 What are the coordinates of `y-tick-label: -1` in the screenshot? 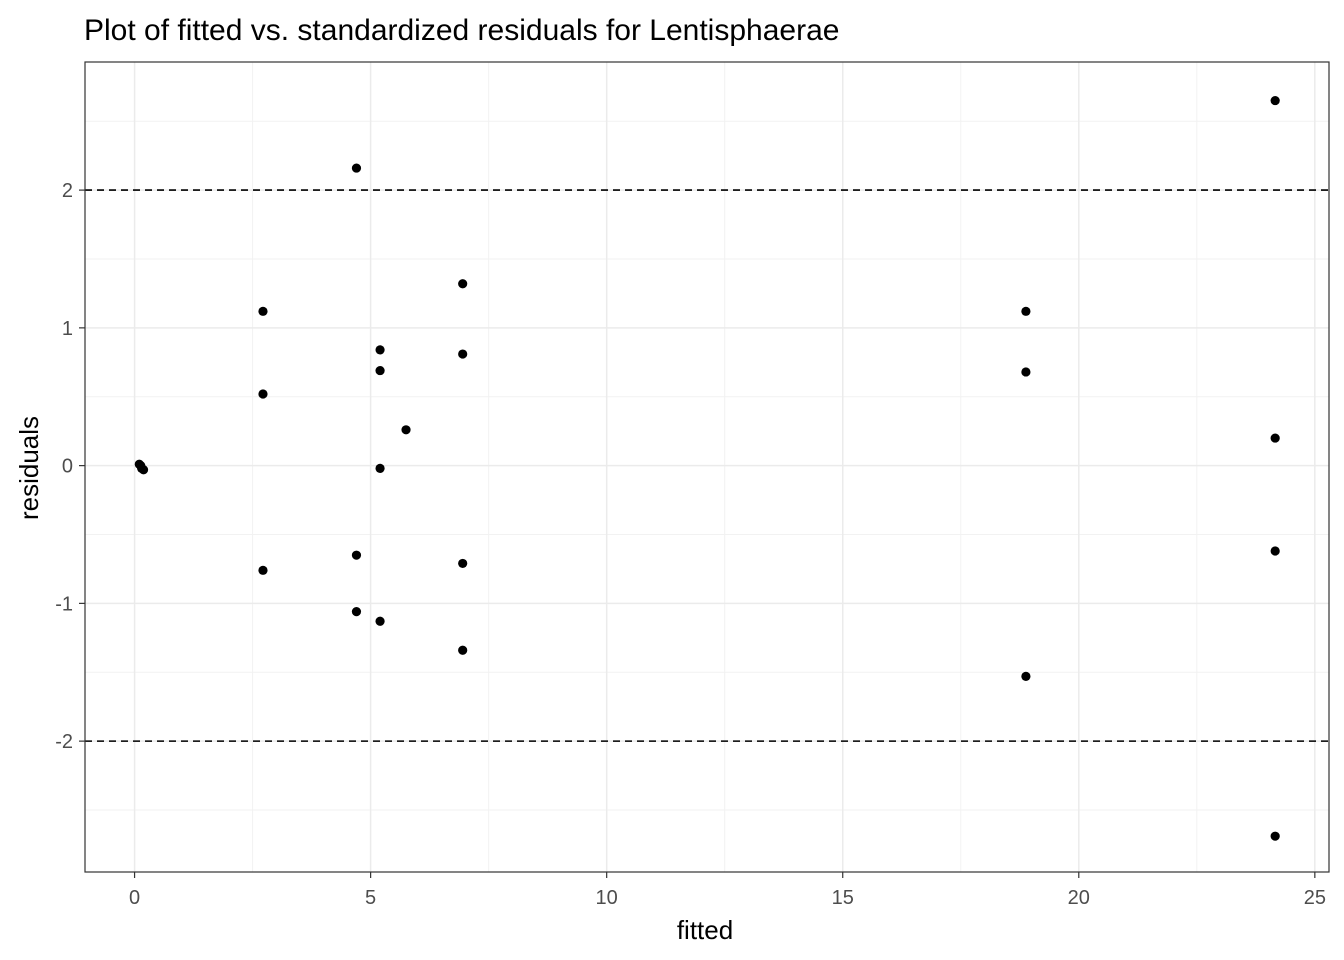 It's located at (64, 604).